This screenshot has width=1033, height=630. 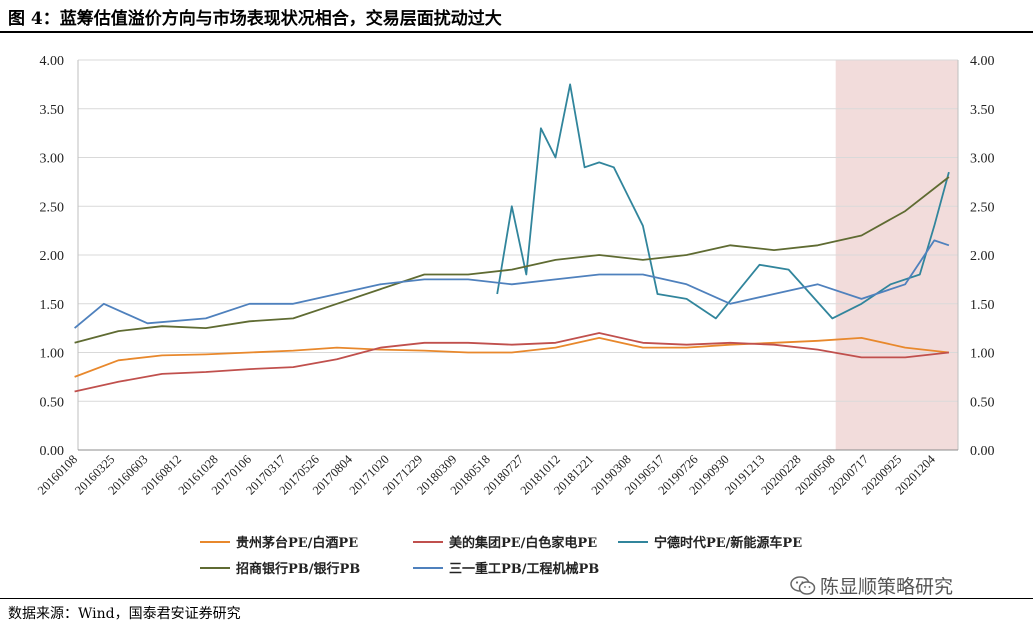 I want to click on y2-tick-label: 2.50, so click(x=982, y=207).